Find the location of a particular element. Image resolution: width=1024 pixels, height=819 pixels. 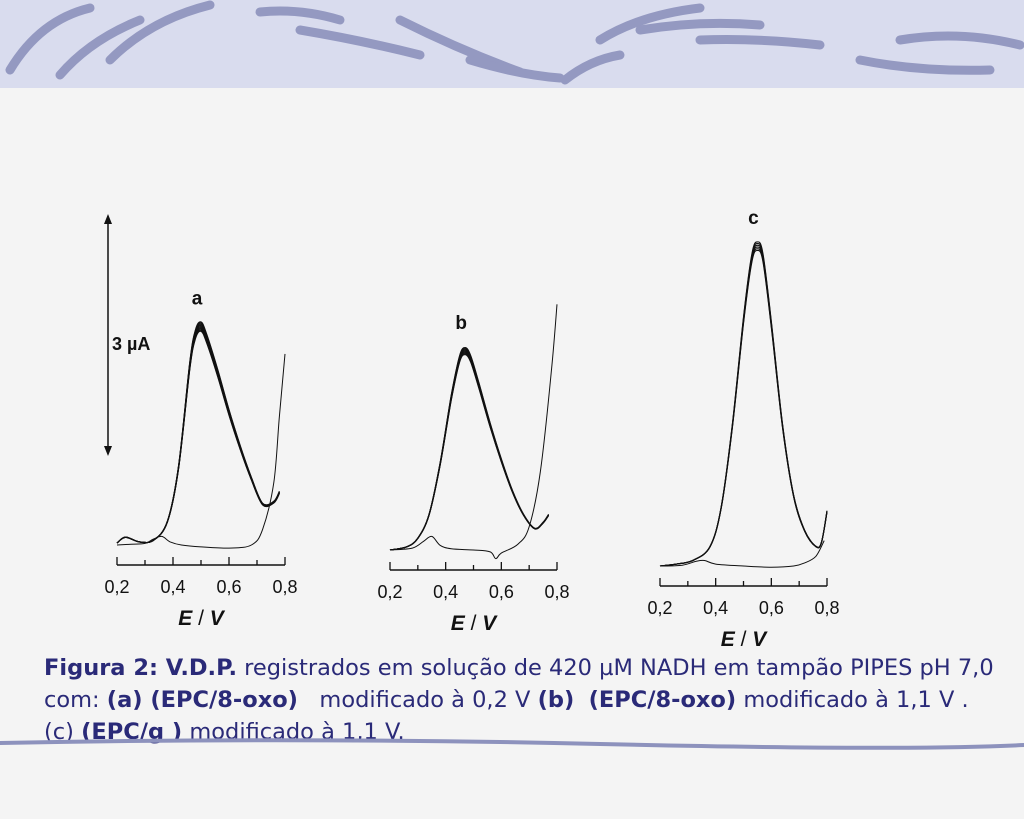

panel-label-b: b is located at coordinates (461, 323).